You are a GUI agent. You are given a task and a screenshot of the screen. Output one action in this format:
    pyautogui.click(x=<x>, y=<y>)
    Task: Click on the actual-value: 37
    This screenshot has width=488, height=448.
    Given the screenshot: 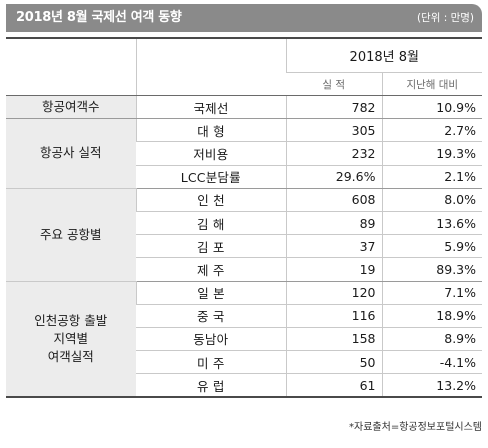 What is the action you would take?
    pyautogui.click(x=333, y=246)
    